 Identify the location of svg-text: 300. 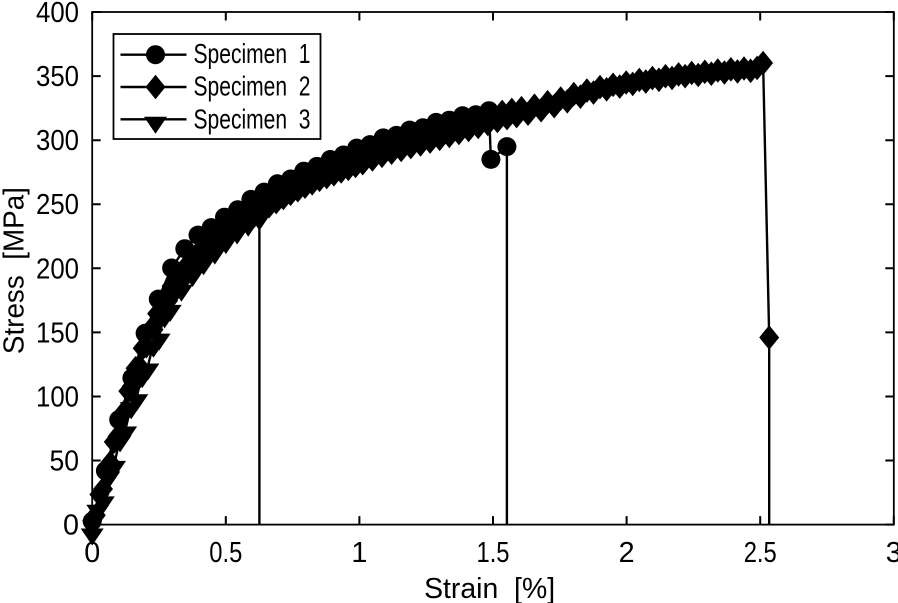
(57, 141).